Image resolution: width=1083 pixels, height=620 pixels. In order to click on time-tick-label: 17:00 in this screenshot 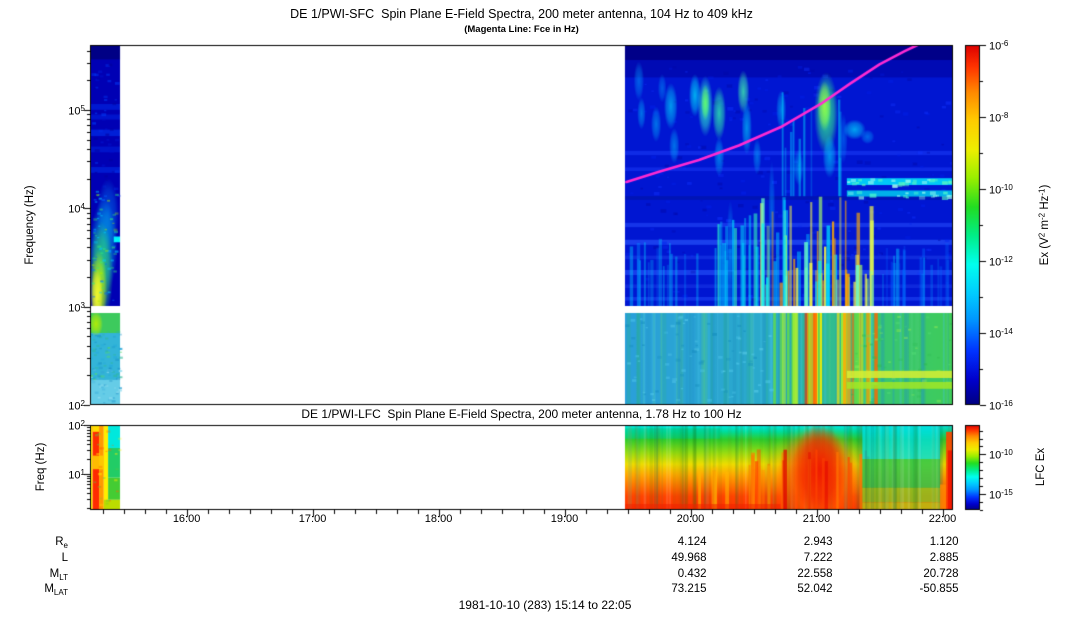, I will do `click(312, 519)`.